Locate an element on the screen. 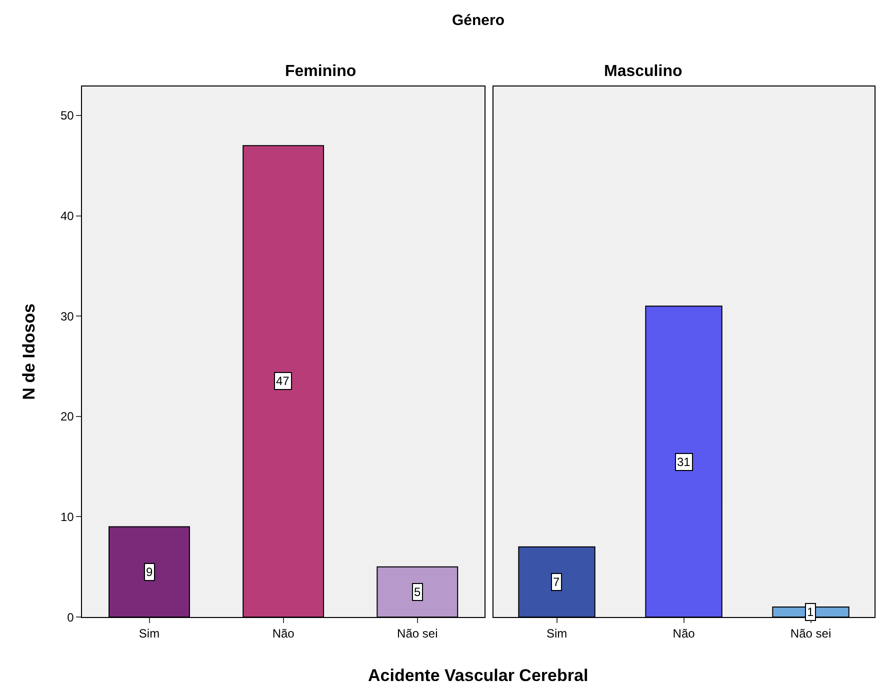 Image resolution: width=884 pixels, height=698 pixels. y-tick-label: 50 is located at coordinates (67, 115).